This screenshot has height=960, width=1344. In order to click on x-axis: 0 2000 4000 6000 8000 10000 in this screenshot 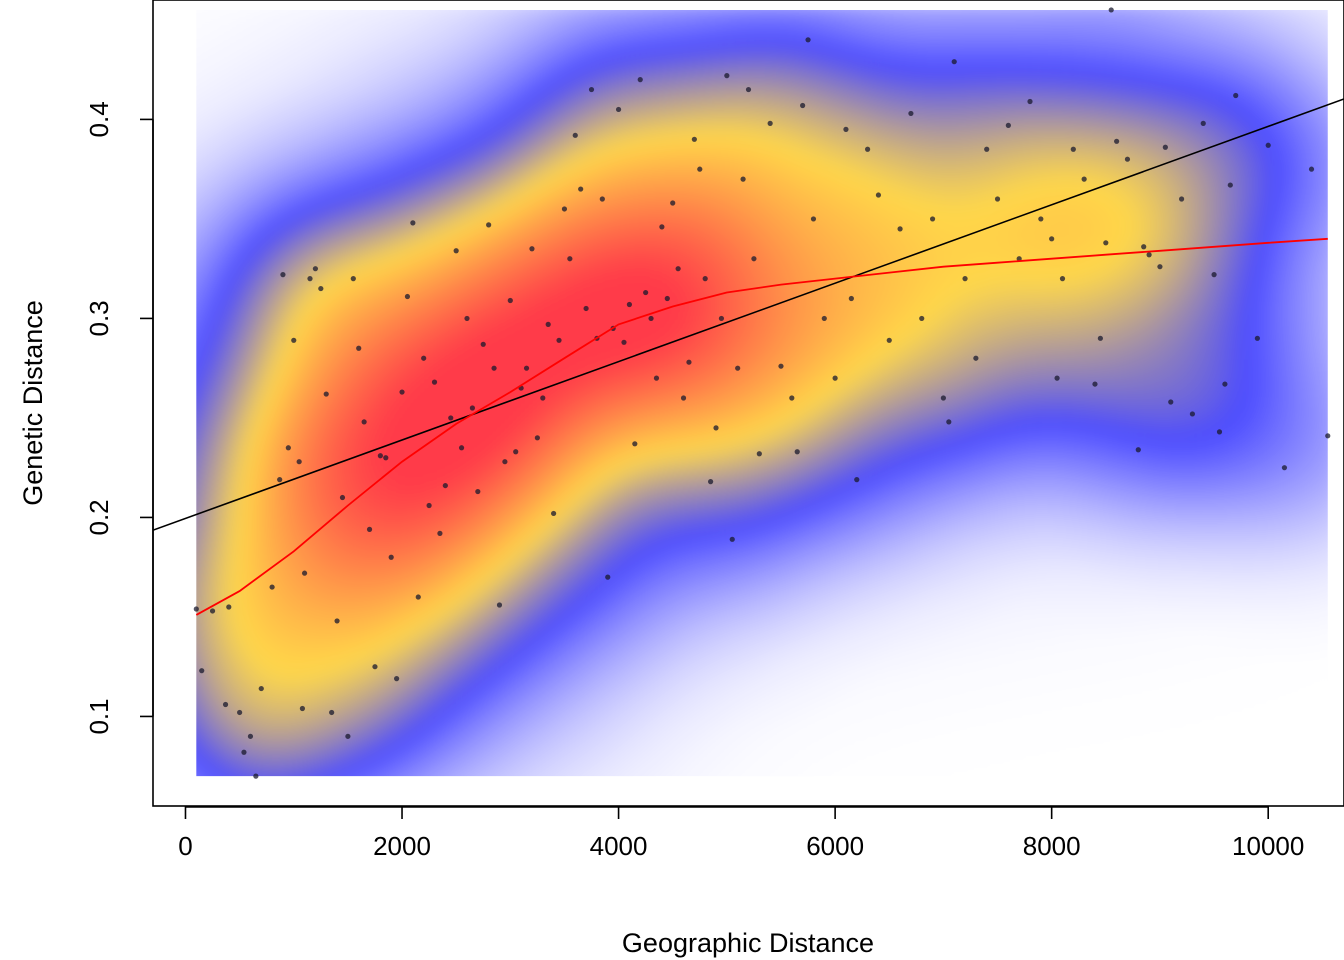, I will do `click(741, 833)`.